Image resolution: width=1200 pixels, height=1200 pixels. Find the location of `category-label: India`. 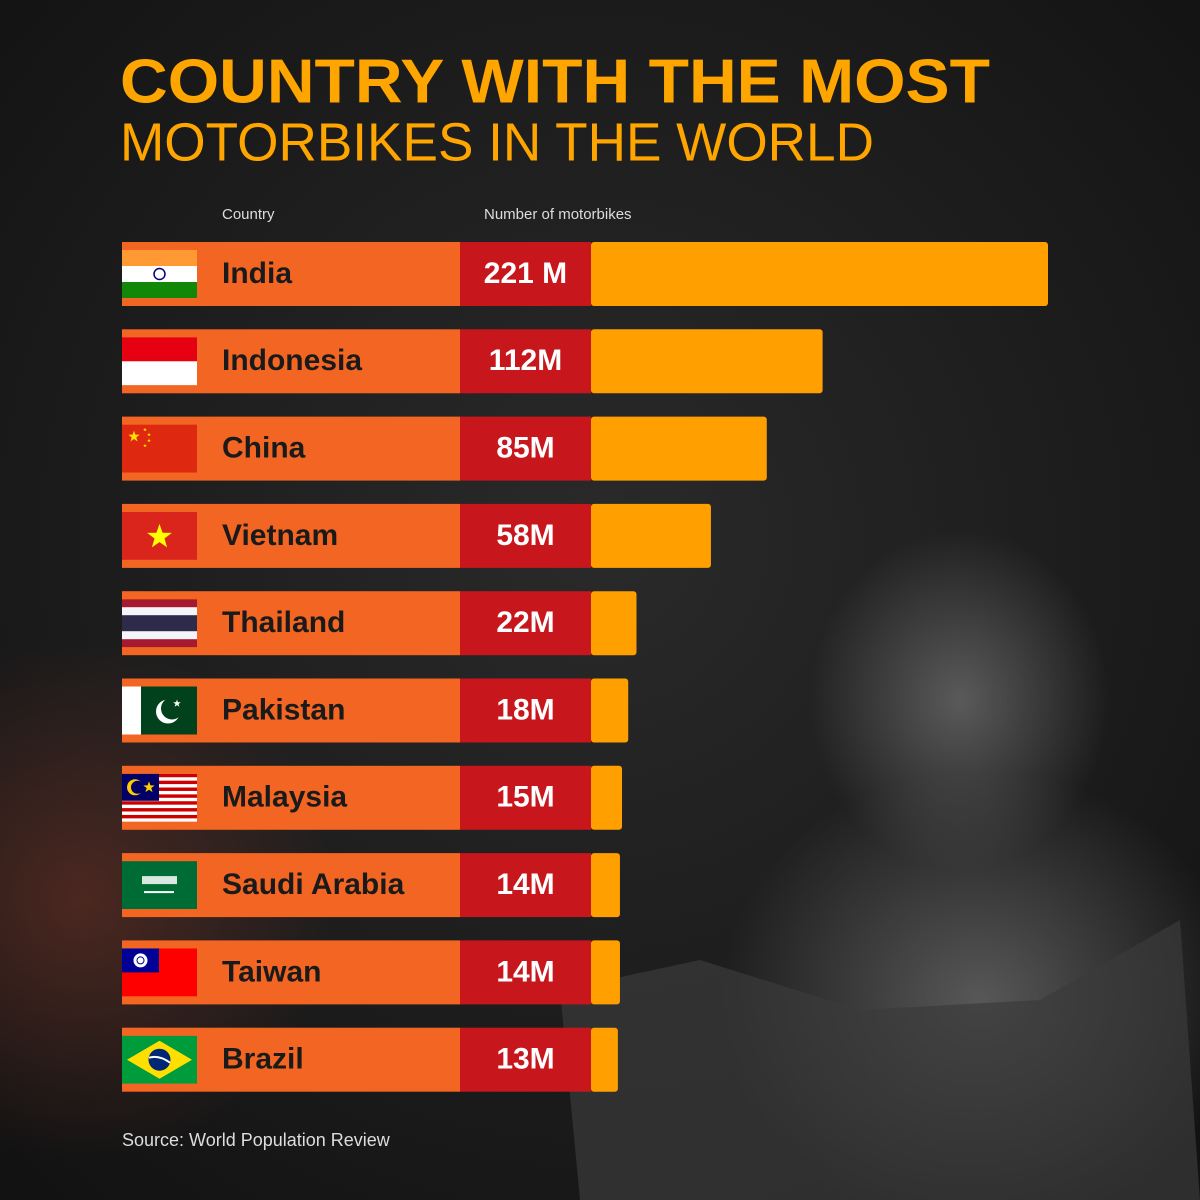

category-label: India is located at coordinates (257, 273).